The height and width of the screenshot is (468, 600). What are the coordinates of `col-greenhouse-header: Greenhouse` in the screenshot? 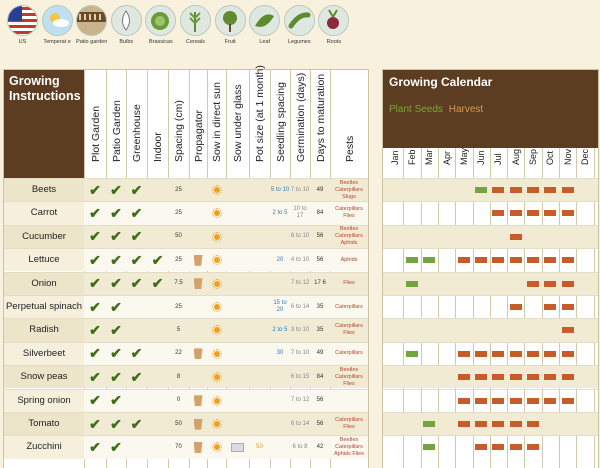 It's located at (136, 124).